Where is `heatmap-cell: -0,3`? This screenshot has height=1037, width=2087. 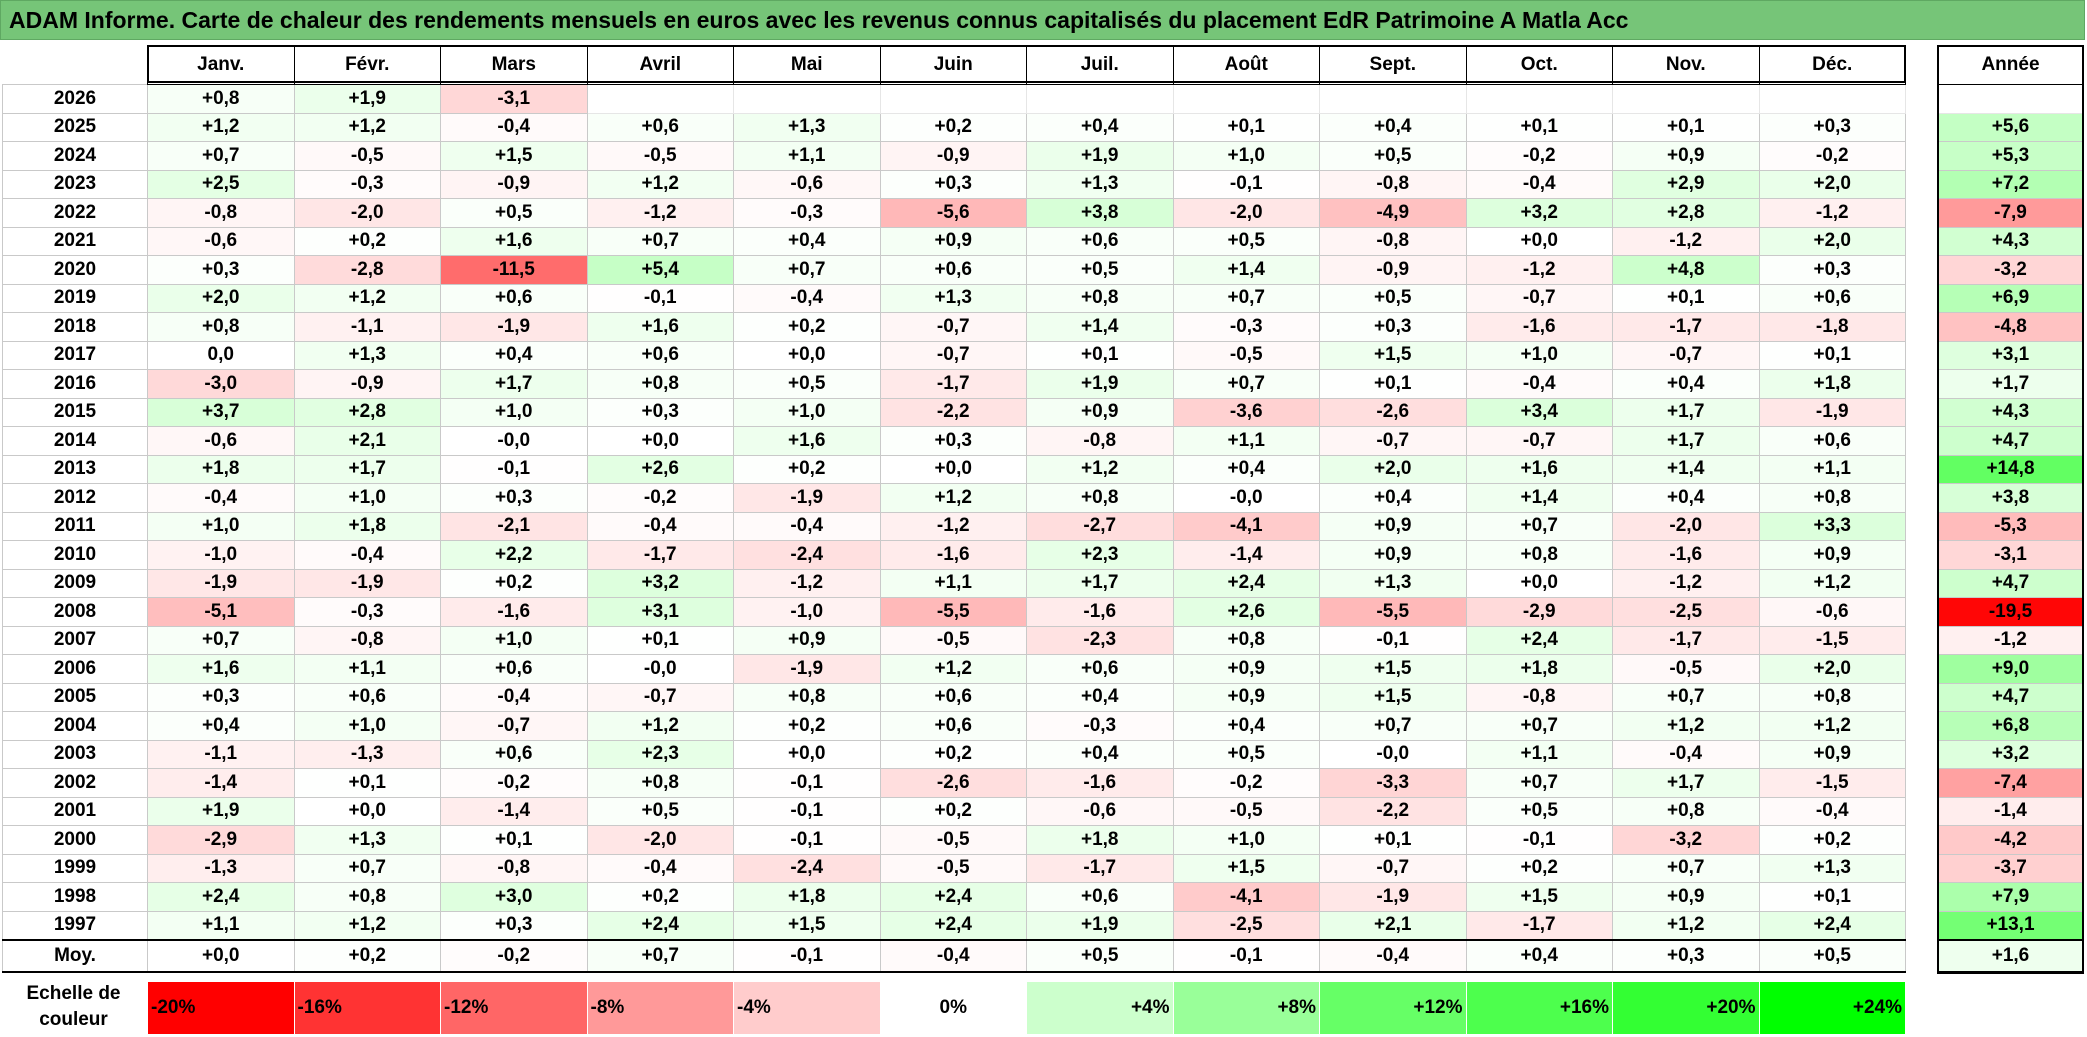
heatmap-cell: -0,3 is located at coordinates (1246, 327).